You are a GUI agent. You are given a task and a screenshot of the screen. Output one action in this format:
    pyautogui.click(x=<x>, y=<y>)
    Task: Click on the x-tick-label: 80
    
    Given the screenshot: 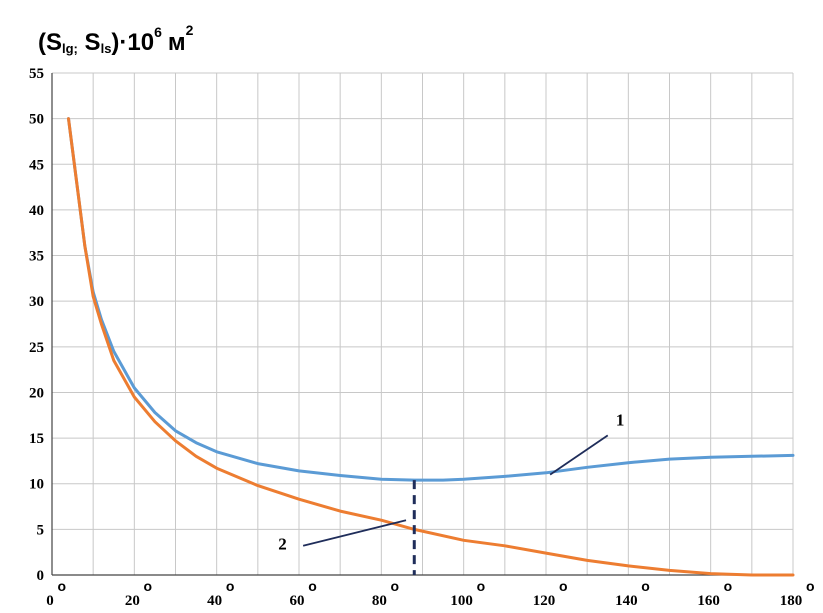 What is the action you would take?
    pyautogui.click(x=379, y=601)
    